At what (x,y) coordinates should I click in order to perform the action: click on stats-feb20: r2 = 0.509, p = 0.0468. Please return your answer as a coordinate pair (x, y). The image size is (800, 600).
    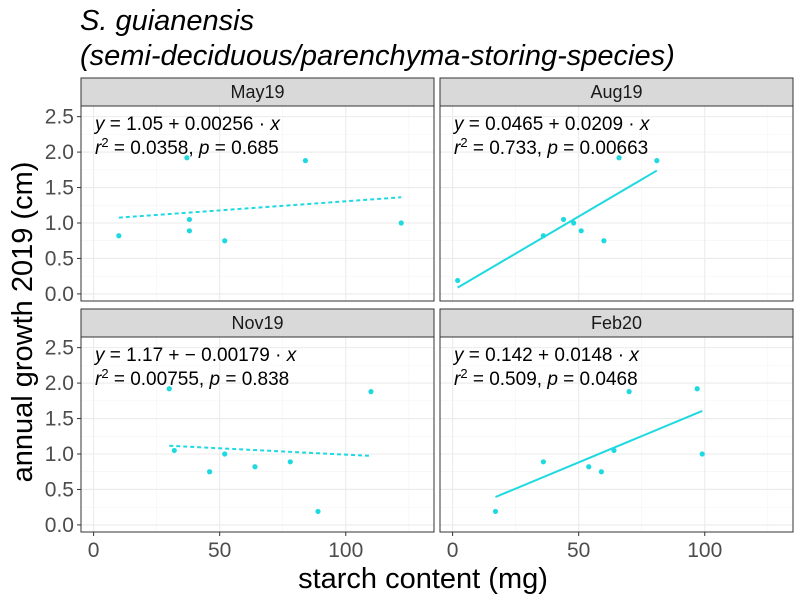
    Looking at the image, I should click on (546, 378).